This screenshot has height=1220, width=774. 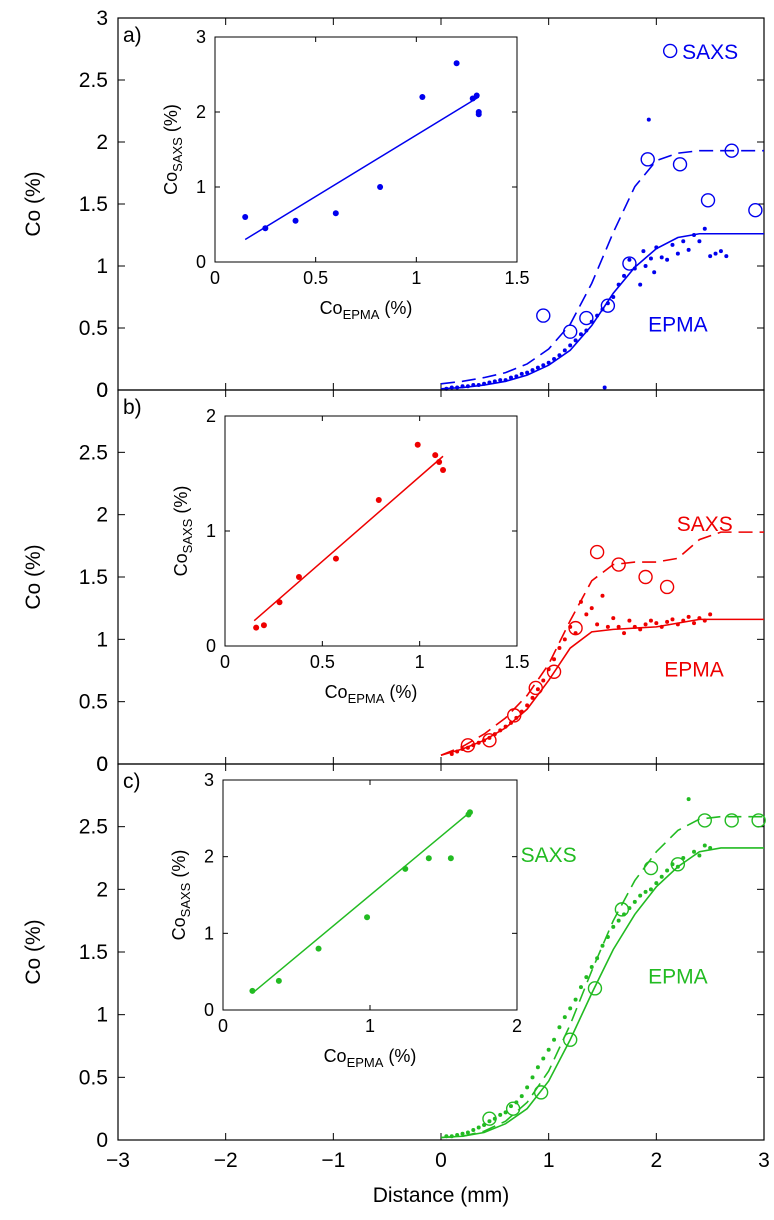 I want to click on y-tick-label: 2, so click(x=102, y=142).